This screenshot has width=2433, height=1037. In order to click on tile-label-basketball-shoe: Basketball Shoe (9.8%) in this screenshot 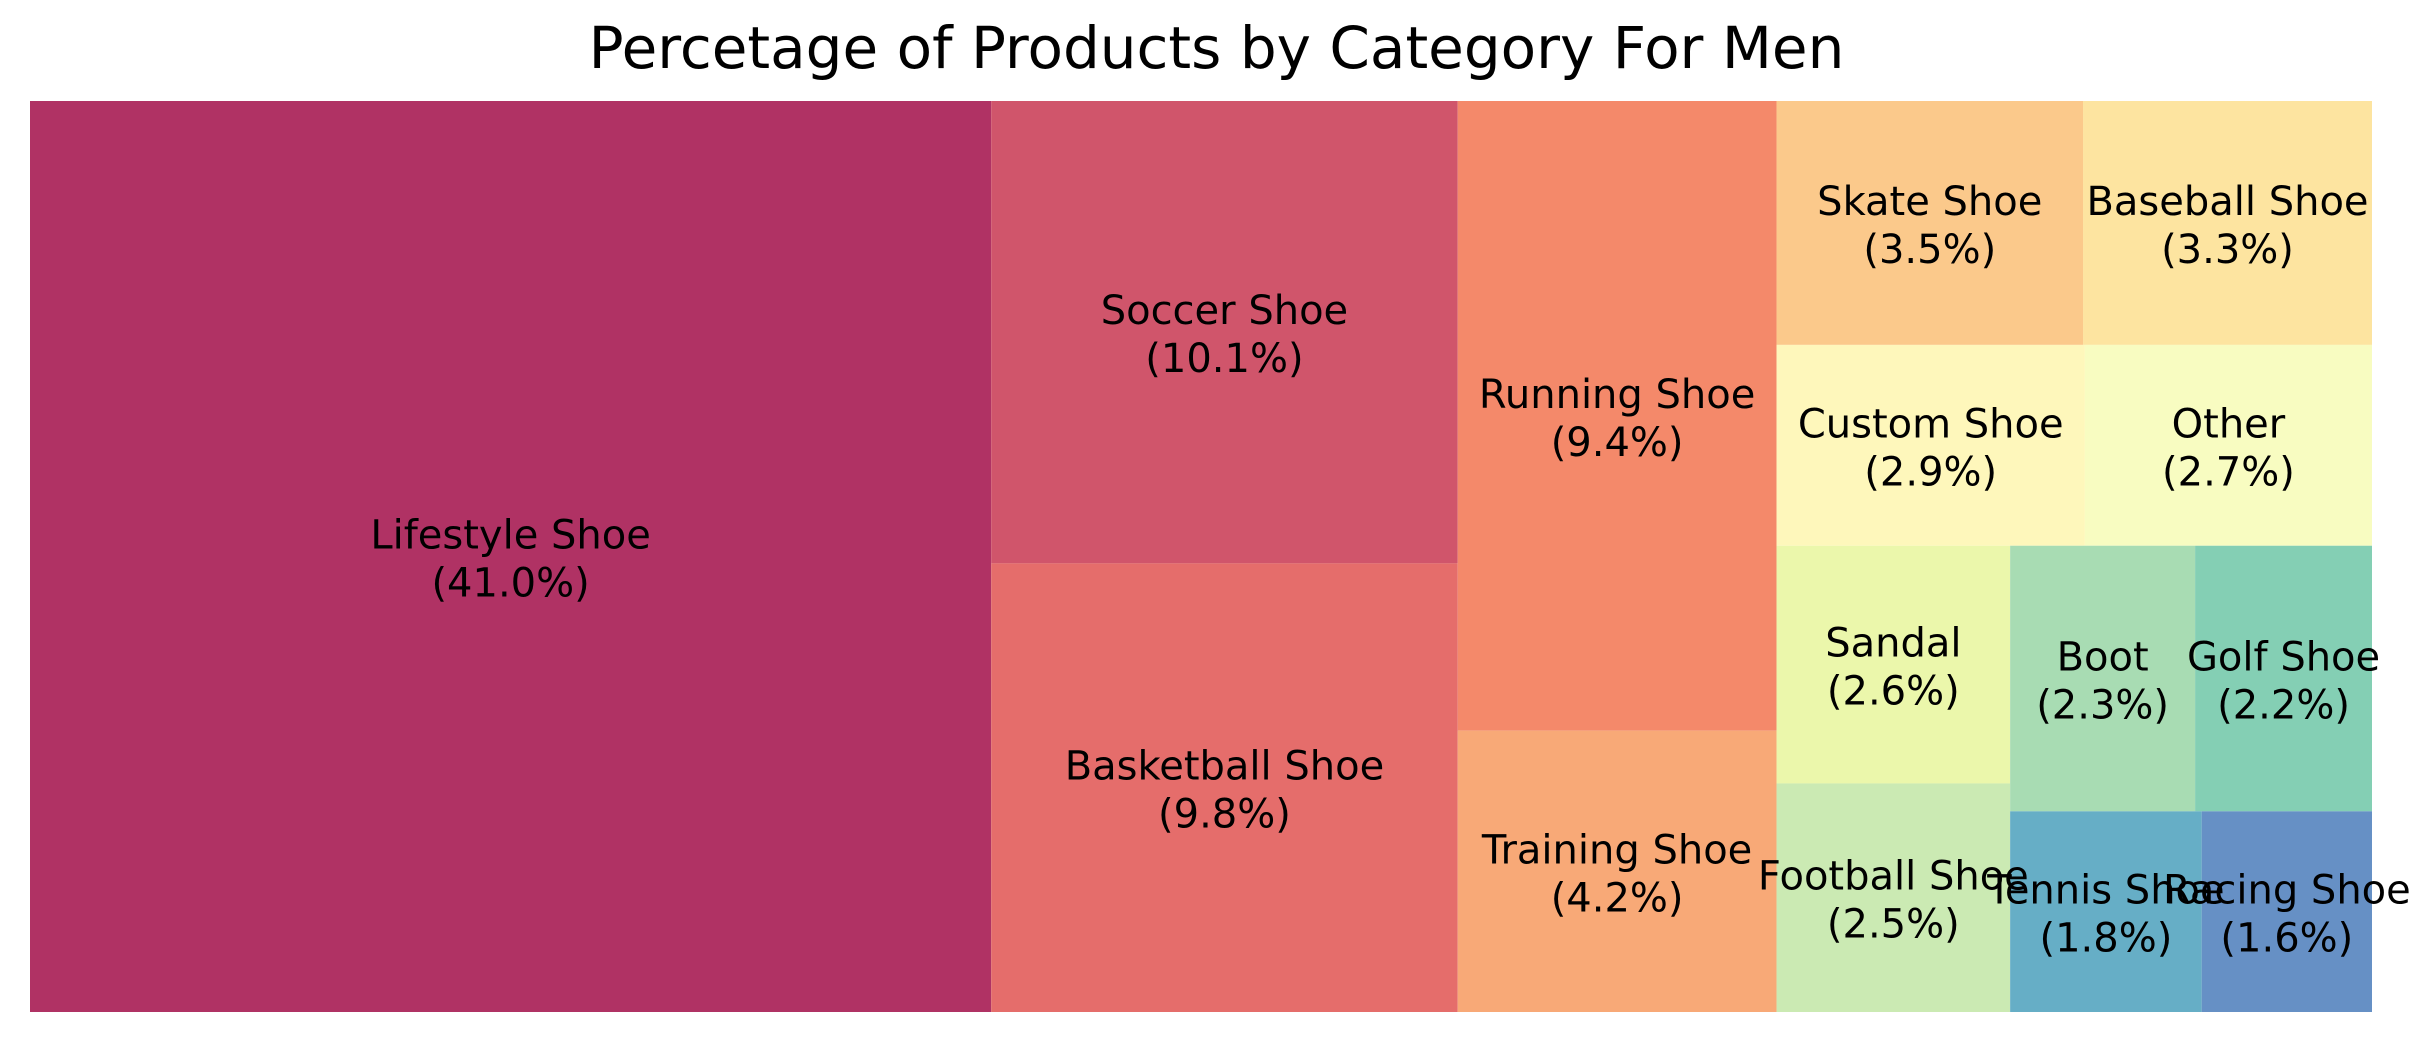, I will do `click(1225, 791)`.